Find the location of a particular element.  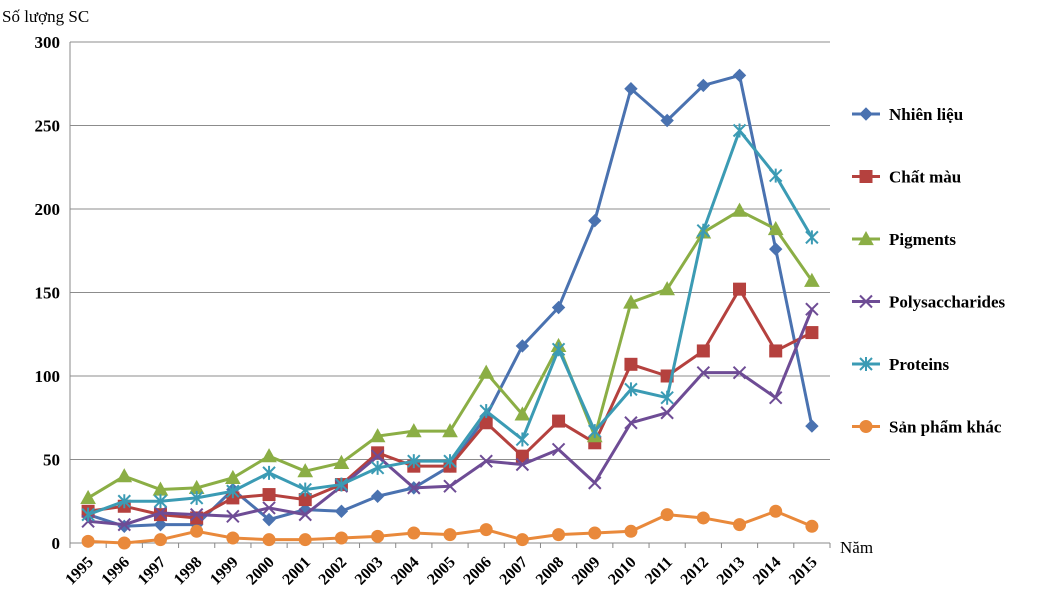

y-tick-label: 200 is located at coordinates (48, 209).